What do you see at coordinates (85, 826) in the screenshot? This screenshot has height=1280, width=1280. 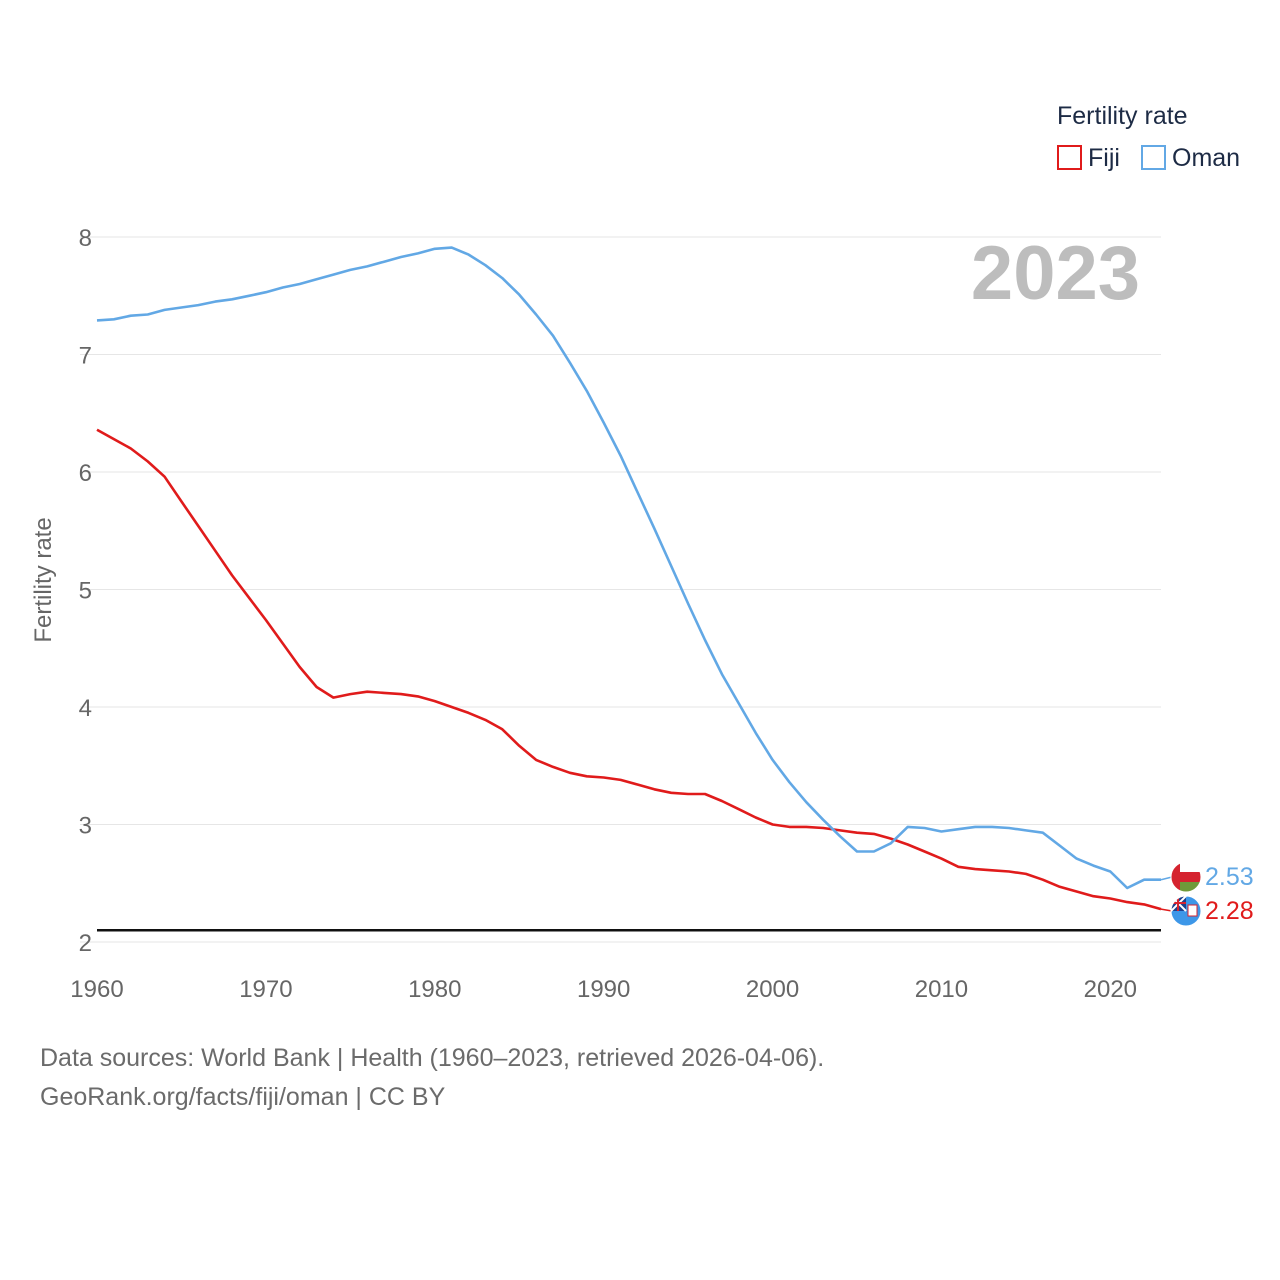 I see `y-tick-label: 3` at bounding box center [85, 826].